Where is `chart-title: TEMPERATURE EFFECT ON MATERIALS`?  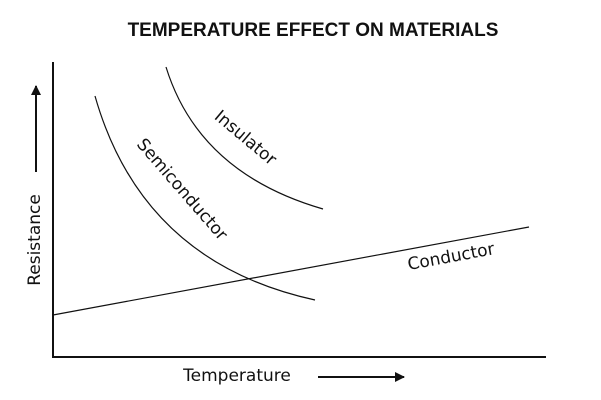
chart-title: TEMPERATURE EFFECT ON MATERIALS is located at coordinates (313, 30).